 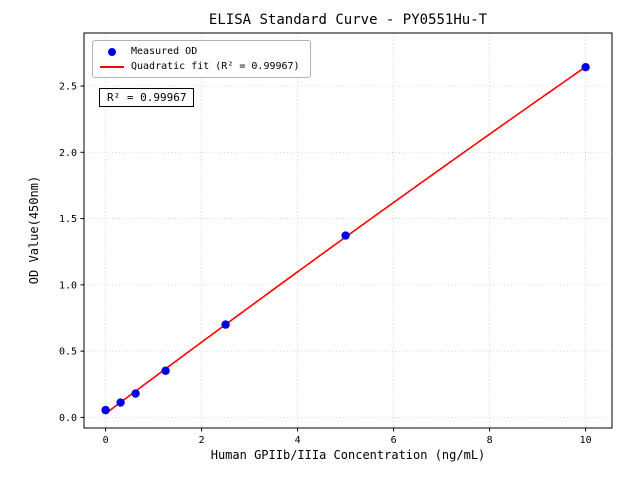 I want to click on fit-line-icon, so click(x=112, y=66).